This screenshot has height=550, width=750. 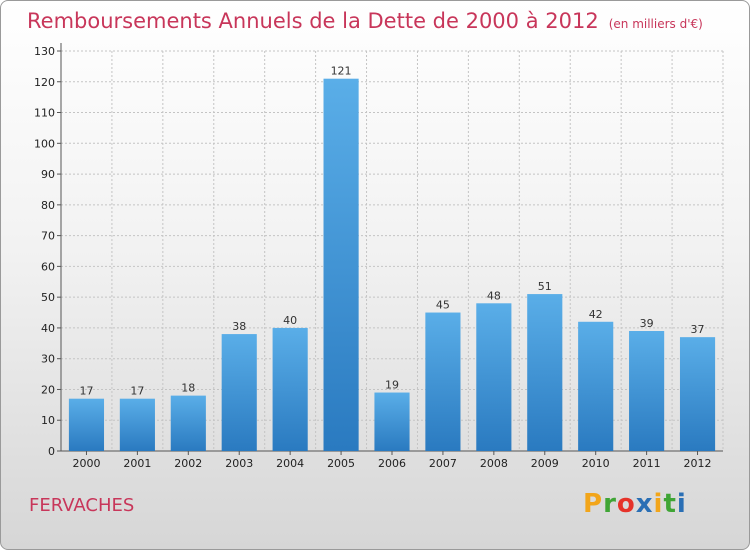 What do you see at coordinates (655, 24) in the screenshot?
I see `chart-unit: (en milliers d'€)` at bounding box center [655, 24].